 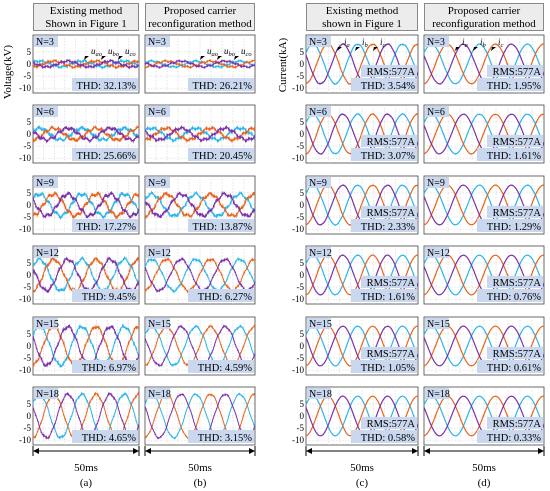 I want to click on panel-d-row-3: N=9 RMS:577A THD: 1.29%, so click(x=484, y=205).